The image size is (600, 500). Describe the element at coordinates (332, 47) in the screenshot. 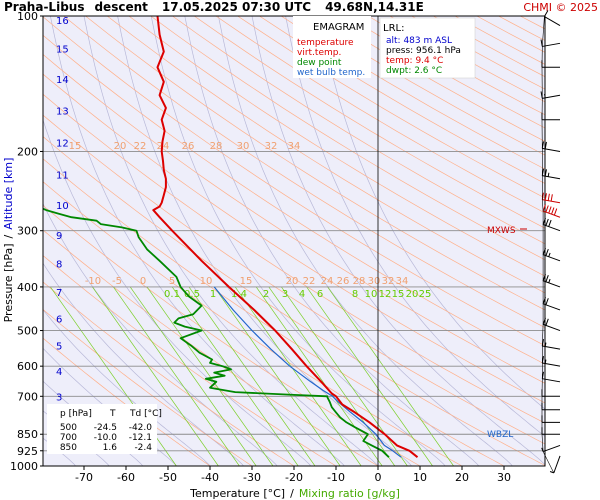

I see `legend-background` at that location.